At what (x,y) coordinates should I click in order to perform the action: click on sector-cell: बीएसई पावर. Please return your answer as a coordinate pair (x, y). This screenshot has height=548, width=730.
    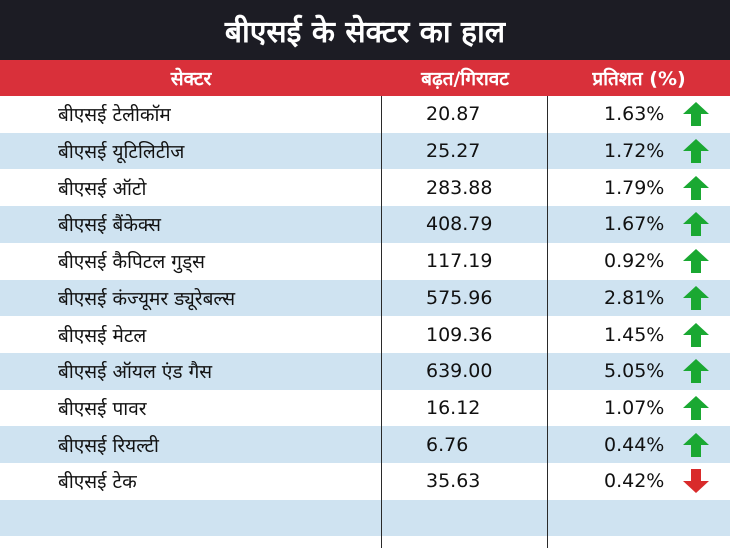
    Looking at the image, I should click on (191, 408).